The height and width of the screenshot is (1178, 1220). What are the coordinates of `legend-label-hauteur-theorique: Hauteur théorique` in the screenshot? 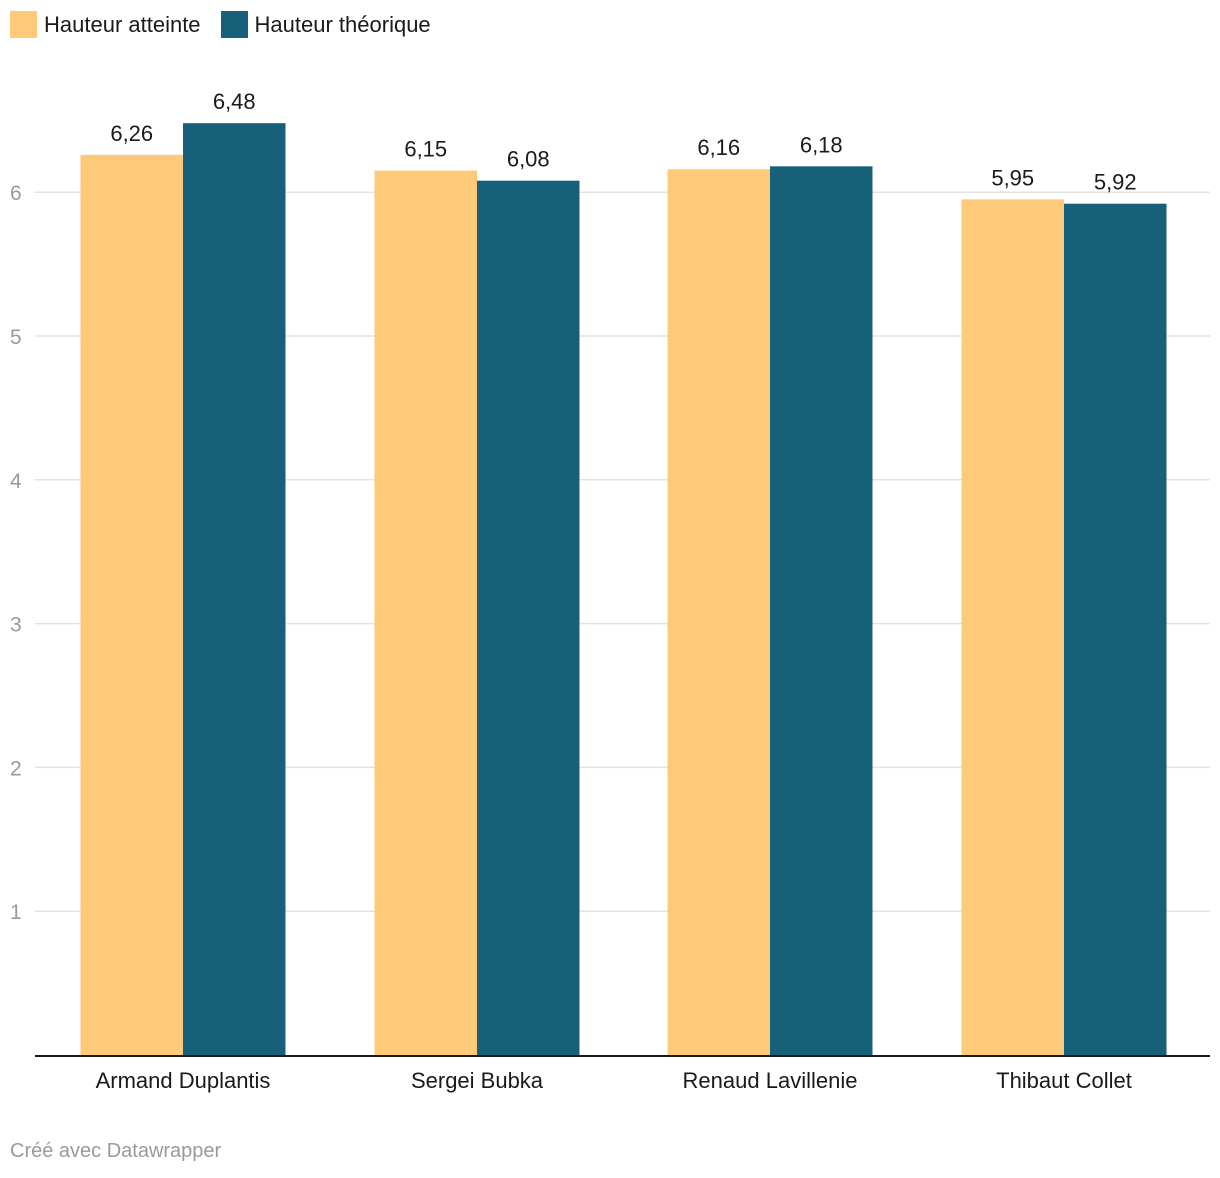 It's located at (342, 24).